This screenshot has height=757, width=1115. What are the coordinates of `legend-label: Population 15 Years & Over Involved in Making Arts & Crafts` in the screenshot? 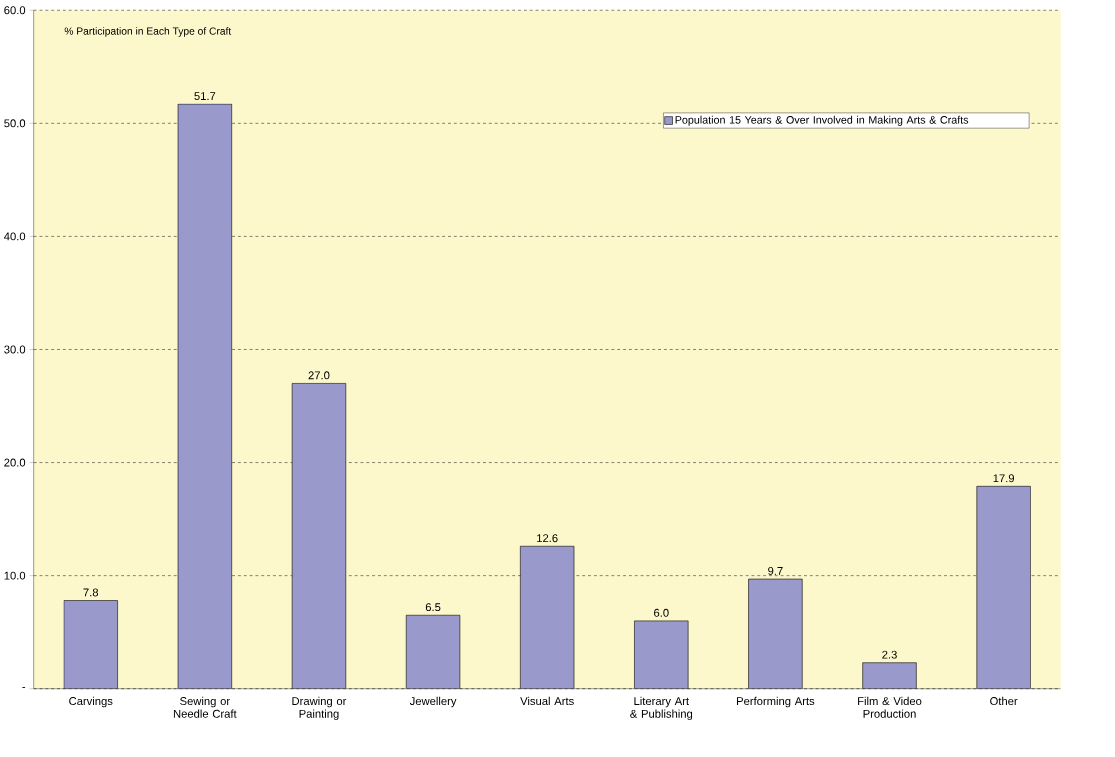 It's located at (822, 121).